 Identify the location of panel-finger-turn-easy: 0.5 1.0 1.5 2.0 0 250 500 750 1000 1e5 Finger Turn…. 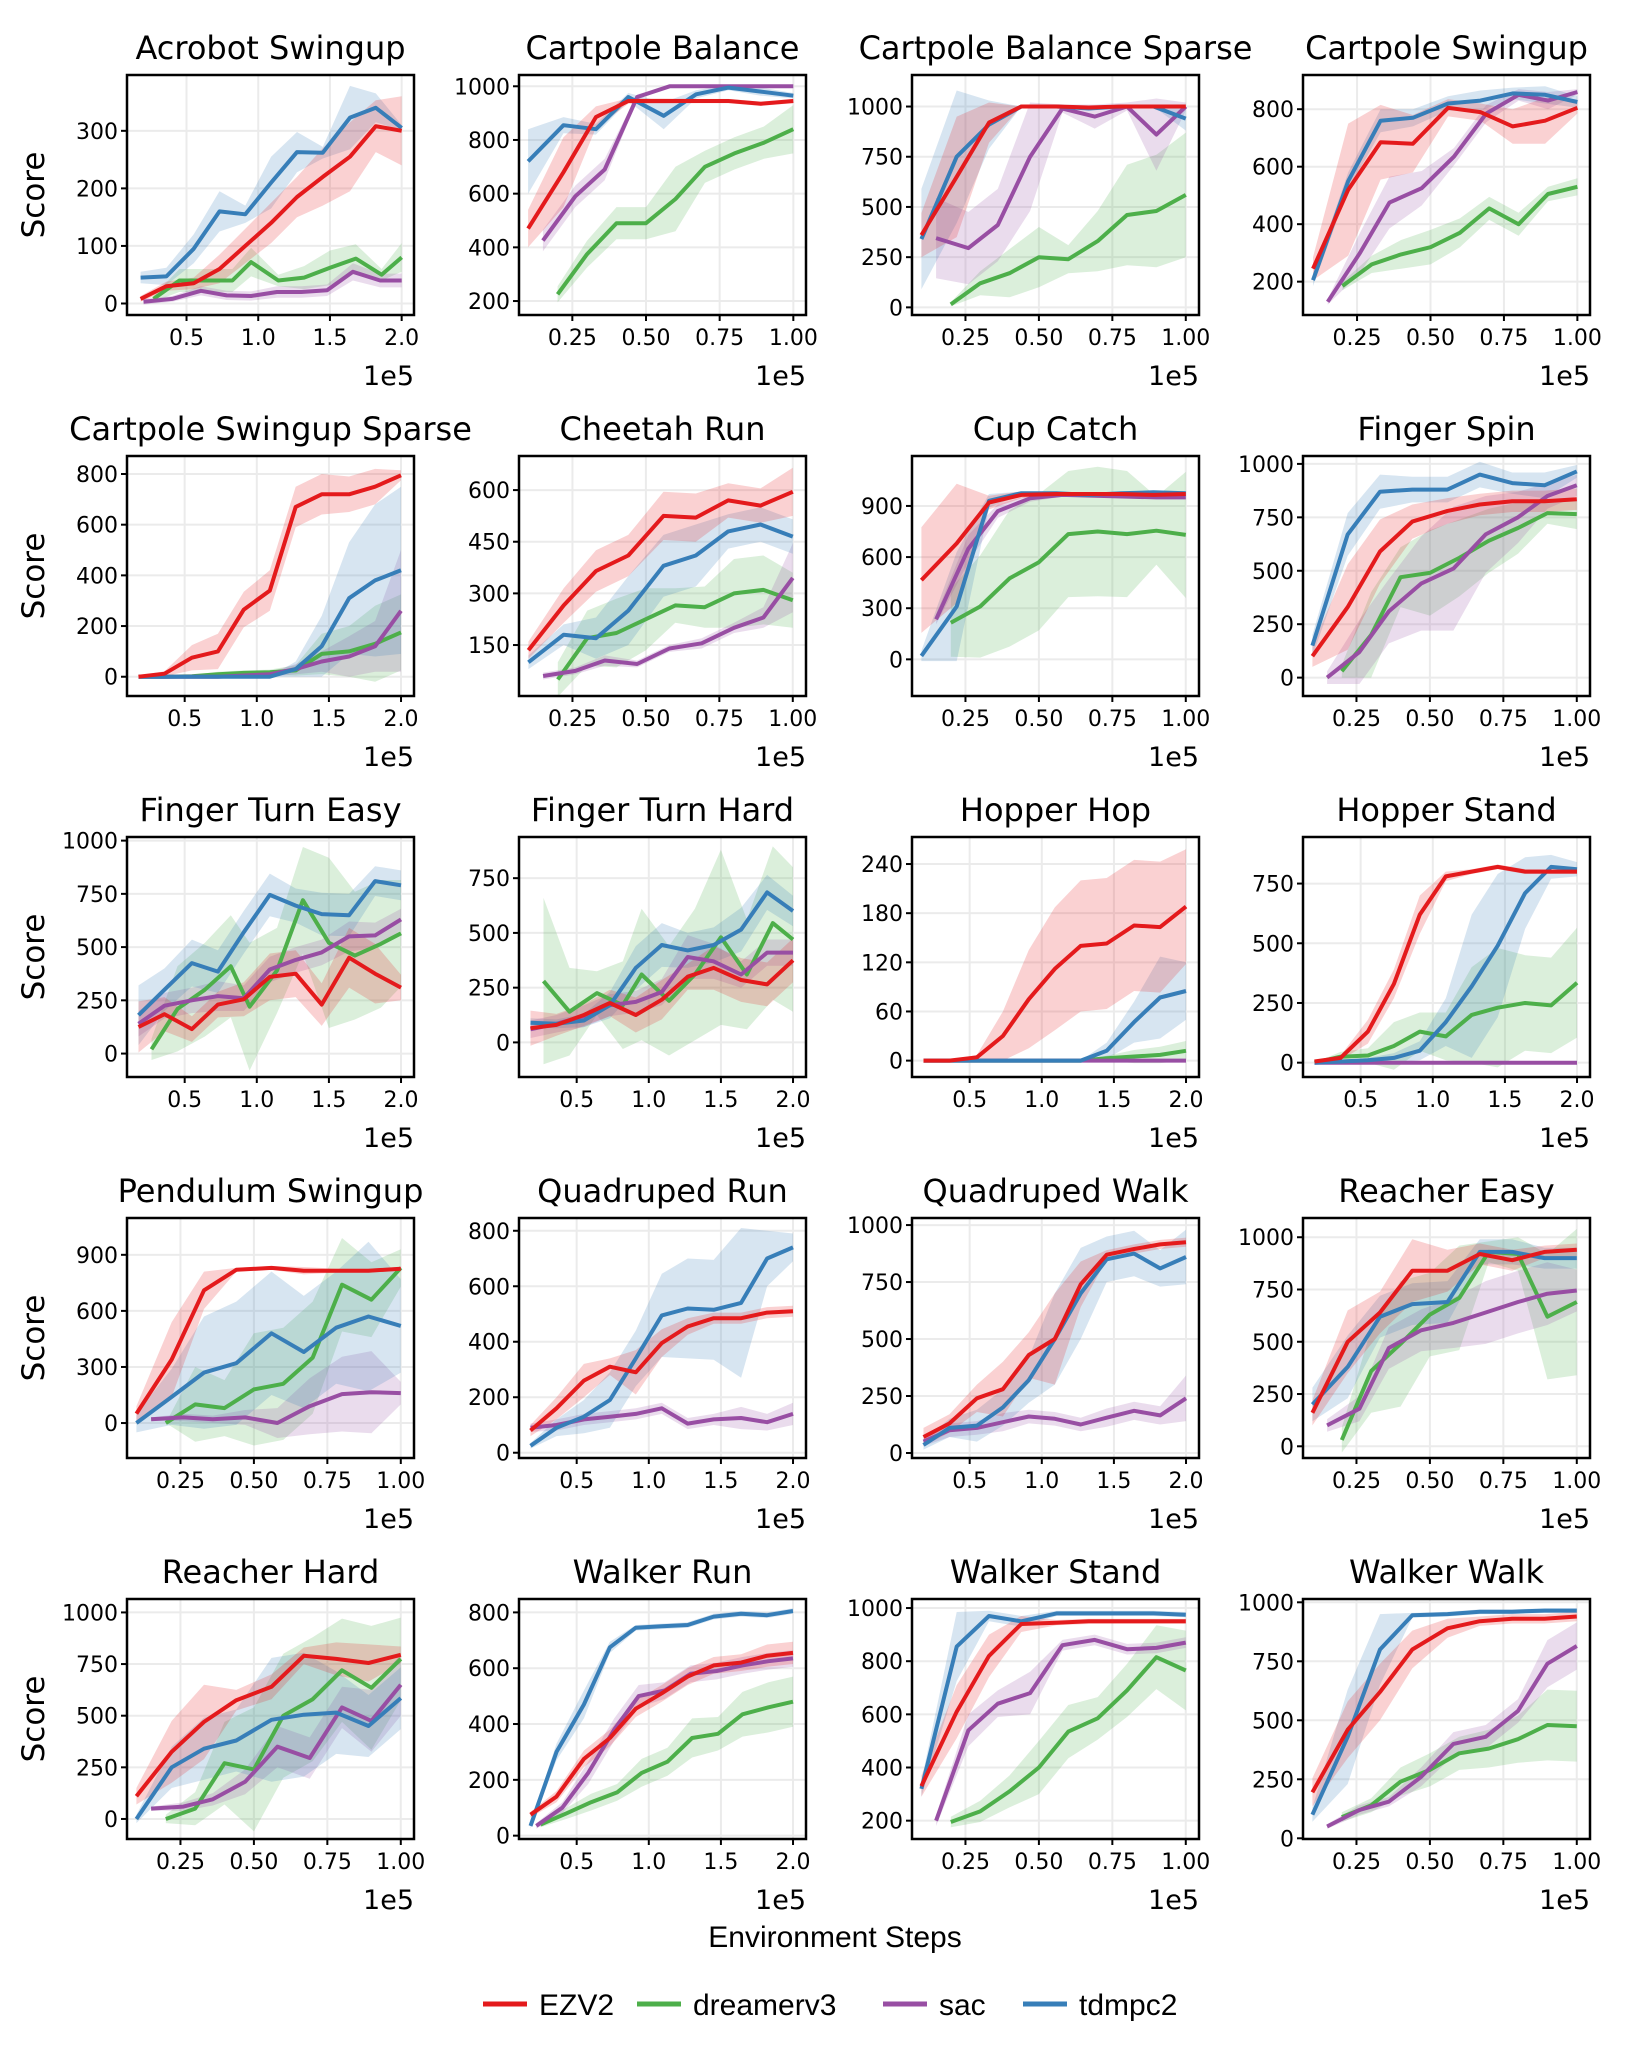
(240, 972).